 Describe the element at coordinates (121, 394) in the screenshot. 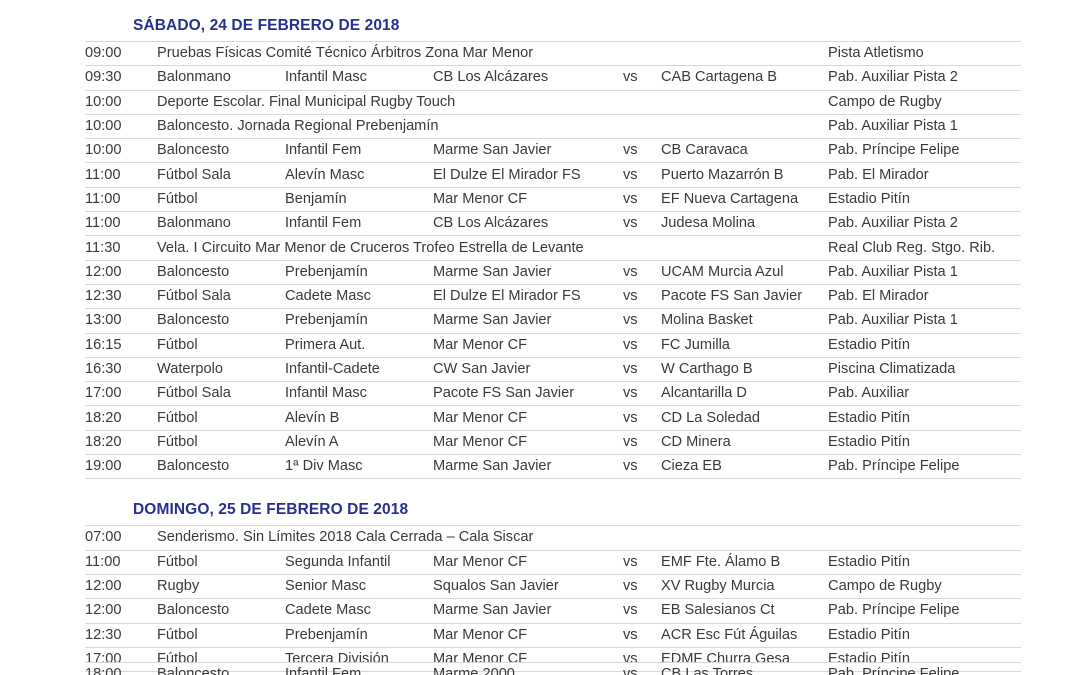

I see `row-time: 17:00` at that location.